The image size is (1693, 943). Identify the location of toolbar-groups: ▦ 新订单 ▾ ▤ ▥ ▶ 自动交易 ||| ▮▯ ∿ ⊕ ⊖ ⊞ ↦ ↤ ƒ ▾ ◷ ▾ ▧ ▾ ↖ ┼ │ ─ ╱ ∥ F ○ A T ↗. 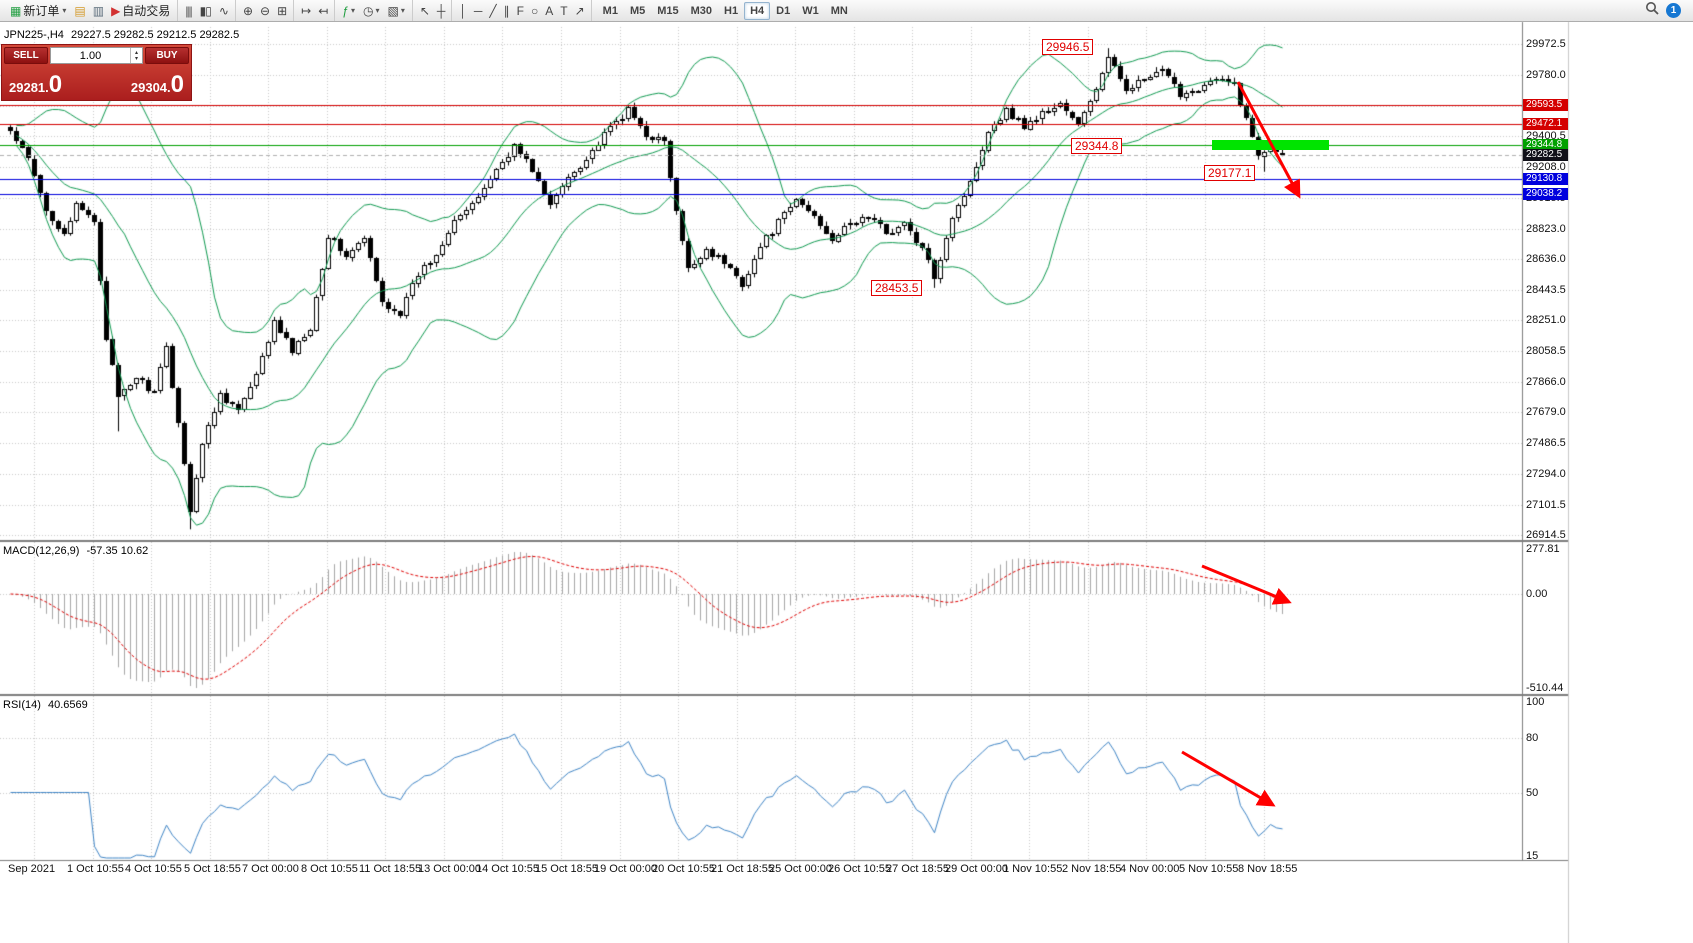
(297, 10).